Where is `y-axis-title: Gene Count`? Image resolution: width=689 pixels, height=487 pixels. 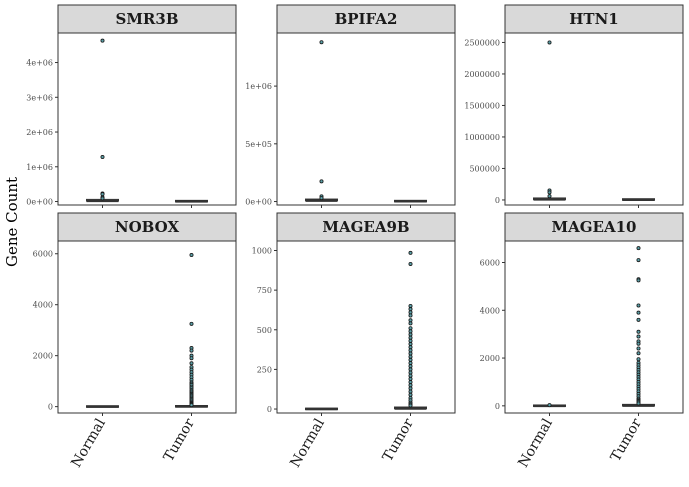 y-axis-title: Gene Count is located at coordinates (12, 241).